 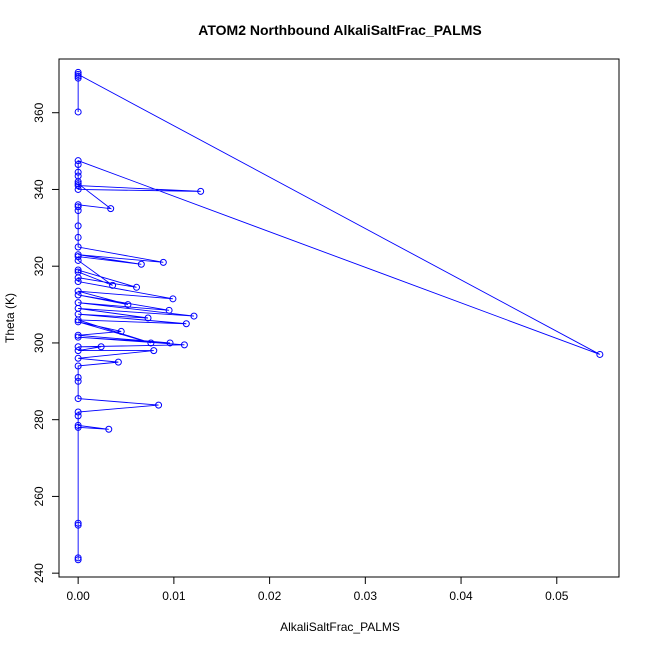 I want to click on x-axis-label: AlkaliSaltFrac_PALMS, so click(x=340, y=627).